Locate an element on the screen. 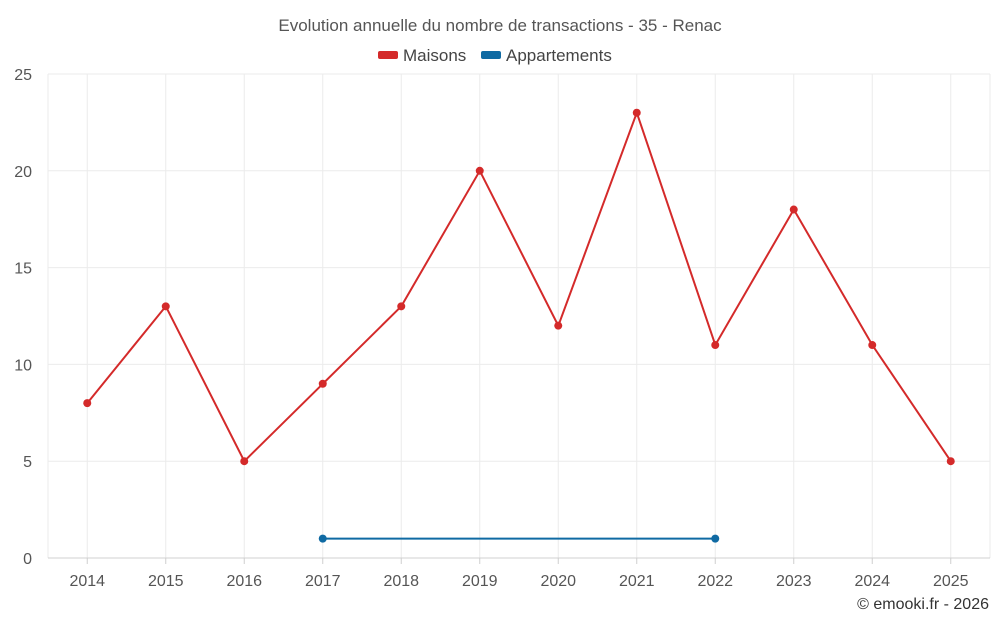 The height and width of the screenshot is (630, 1000). x-tick-label: 2025 is located at coordinates (951, 581).